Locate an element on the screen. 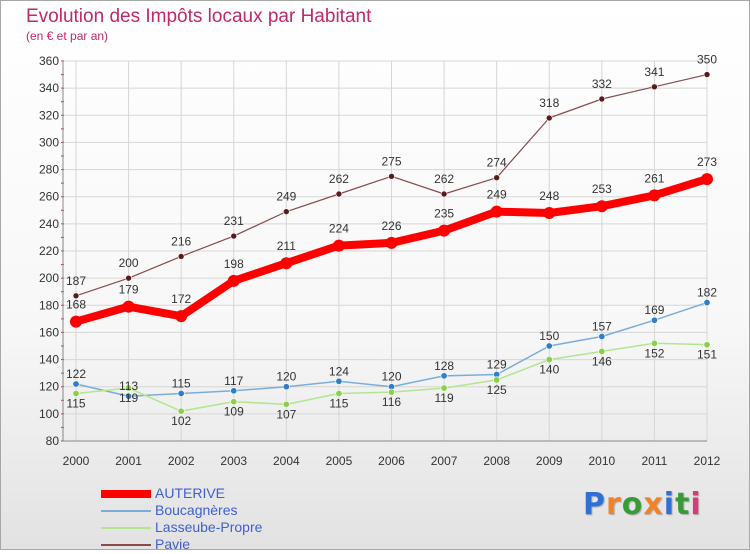 The width and height of the screenshot is (750, 554). data-label: 200 is located at coordinates (129, 263).